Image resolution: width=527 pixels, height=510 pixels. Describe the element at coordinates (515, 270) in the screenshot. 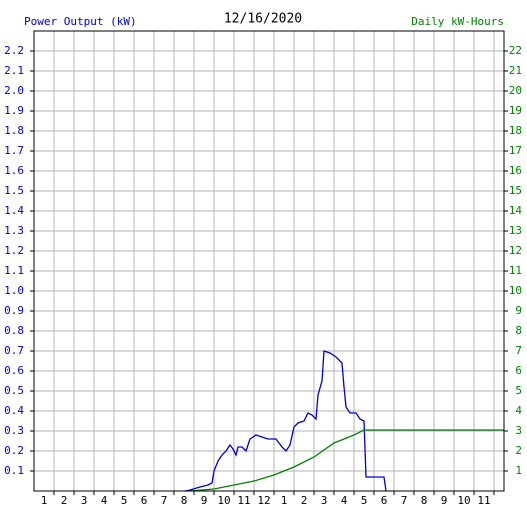

I see `y2-tick-label: 11` at that location.